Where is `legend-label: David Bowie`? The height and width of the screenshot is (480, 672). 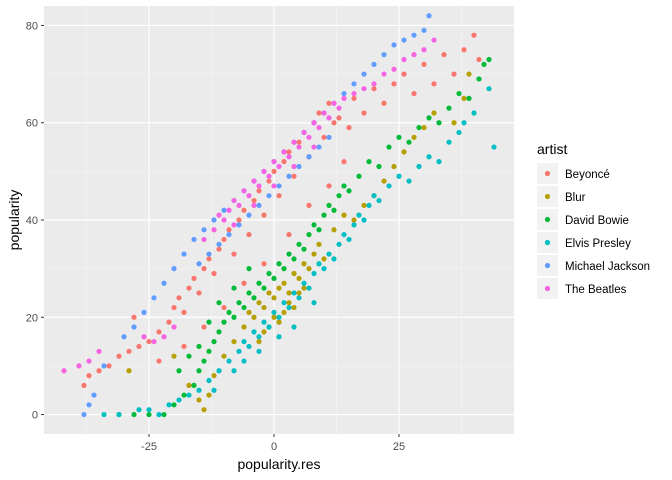
legend-label: David Bowie is located at coordinates (597, 221).